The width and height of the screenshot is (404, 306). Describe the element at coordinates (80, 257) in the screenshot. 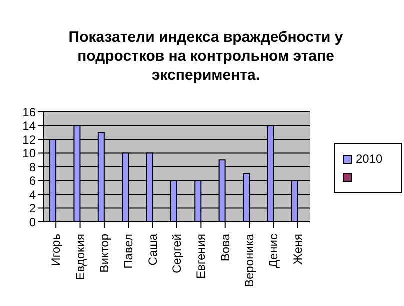

I see `x-tick-label: Евдокия` at that location.